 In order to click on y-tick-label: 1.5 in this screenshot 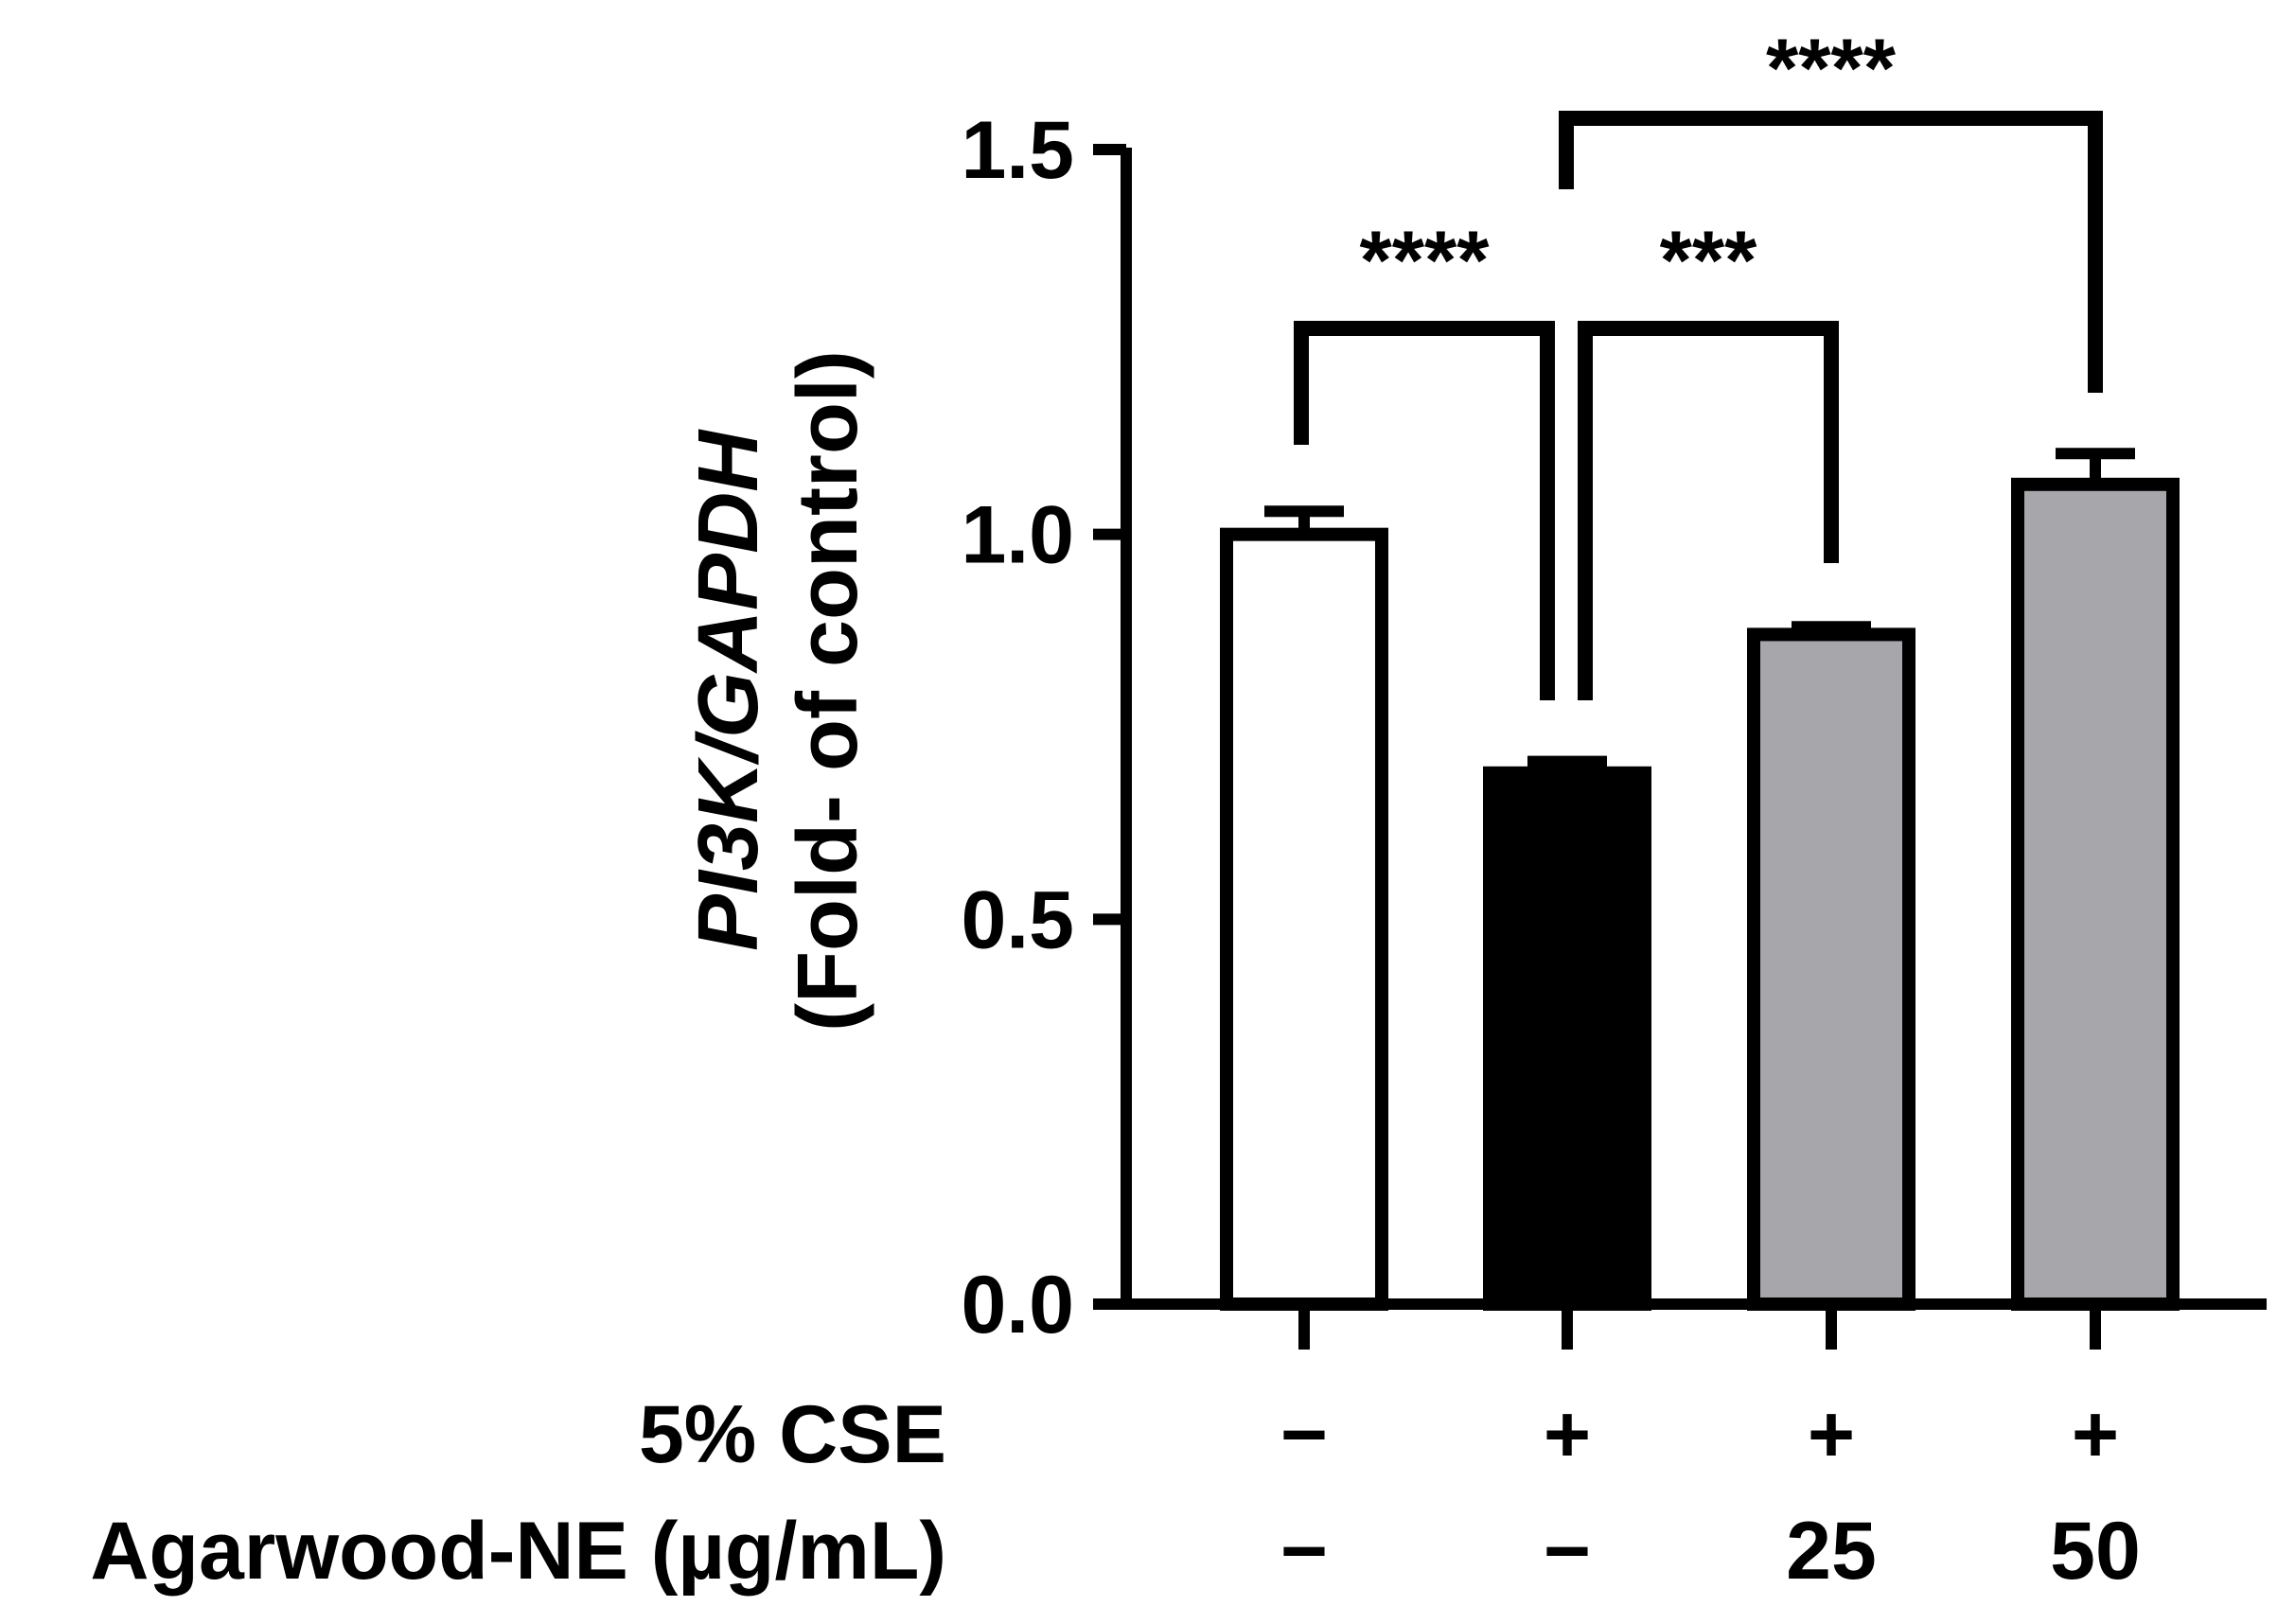, I will do `click(1017, 150)`.